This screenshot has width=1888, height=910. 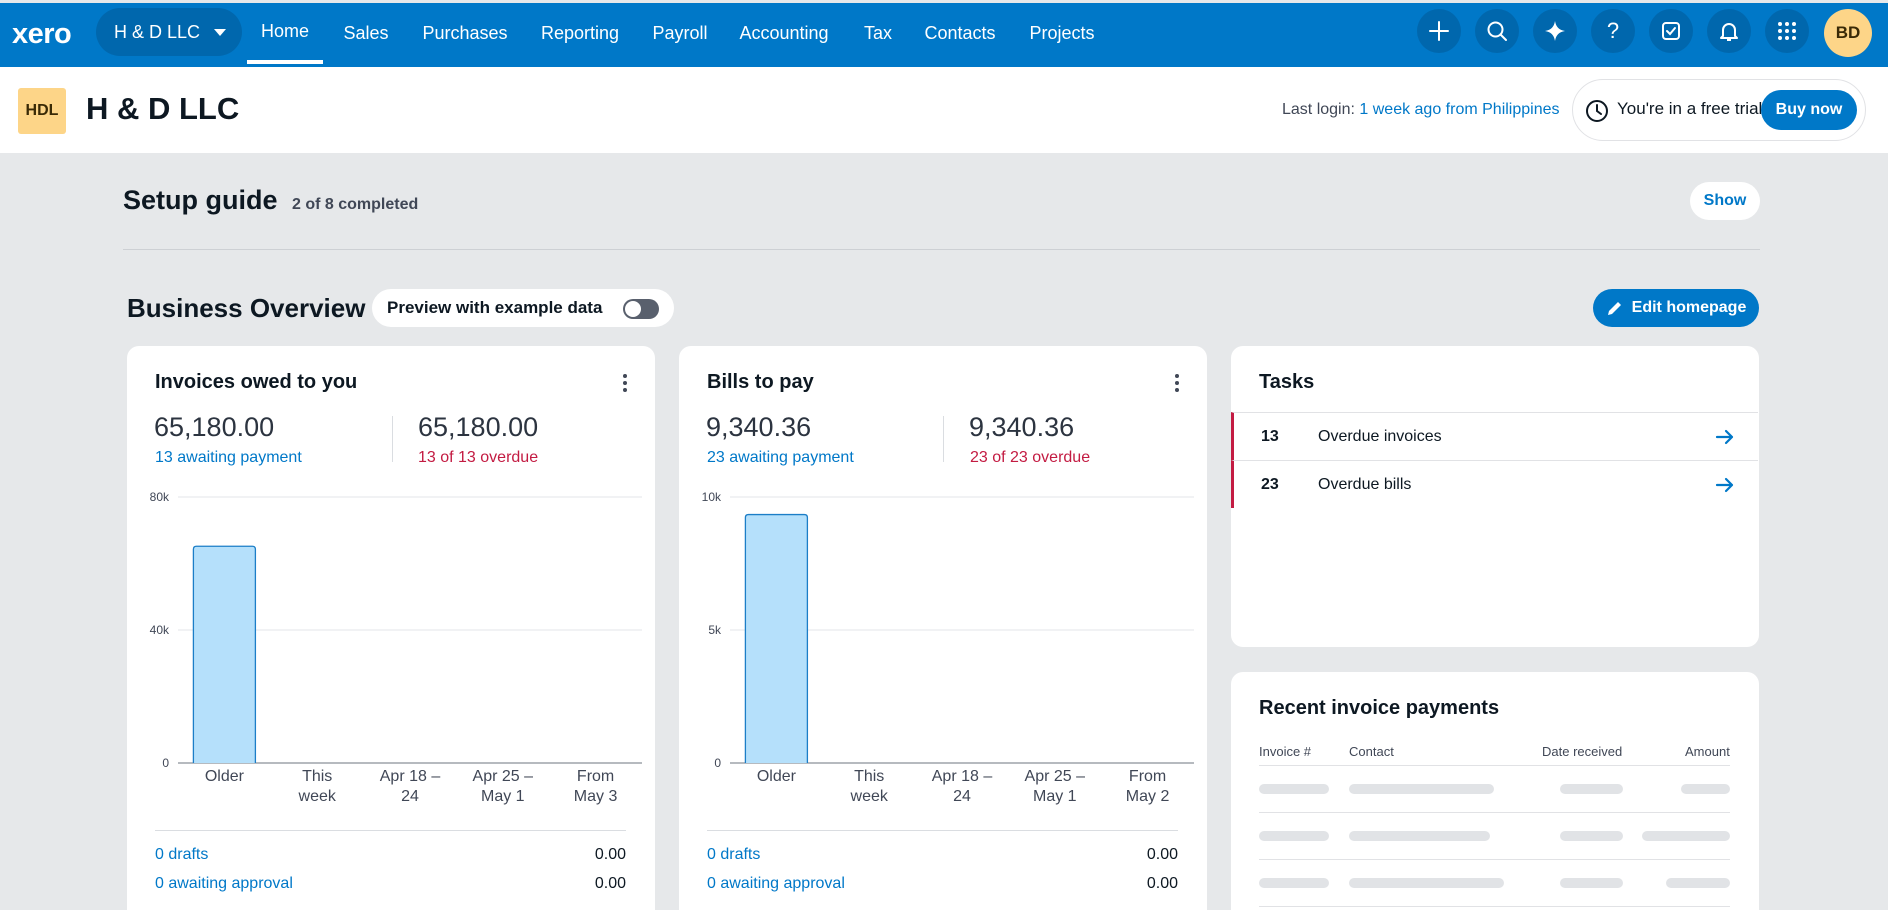 I want to click on org-switcher-label: H & D LLC, so click(x=157, y=31).